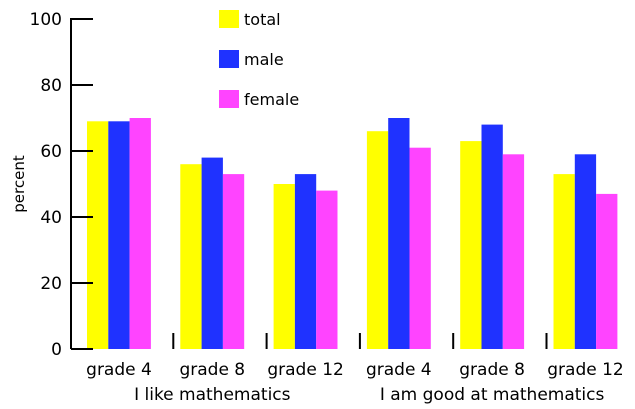  Describe the element at coordinates (229, 59) in the screenshot. I see `legend-swatch-male` at that location.